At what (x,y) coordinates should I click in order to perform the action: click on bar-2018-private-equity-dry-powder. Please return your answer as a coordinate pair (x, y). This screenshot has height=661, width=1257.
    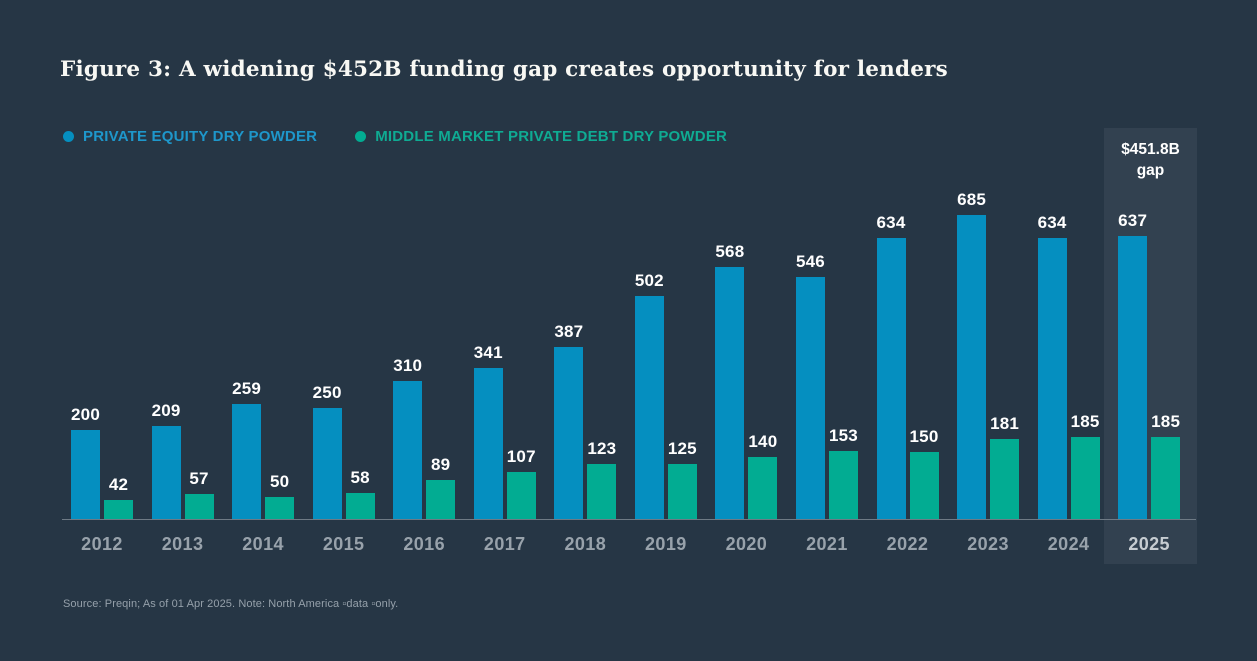
    Looking at the image, I should click on (569, 433).